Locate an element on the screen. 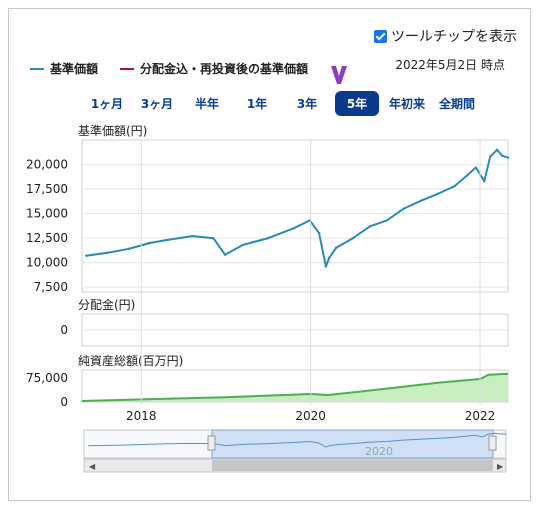  range-6m: 半年 is located at coordinates (206, 104).